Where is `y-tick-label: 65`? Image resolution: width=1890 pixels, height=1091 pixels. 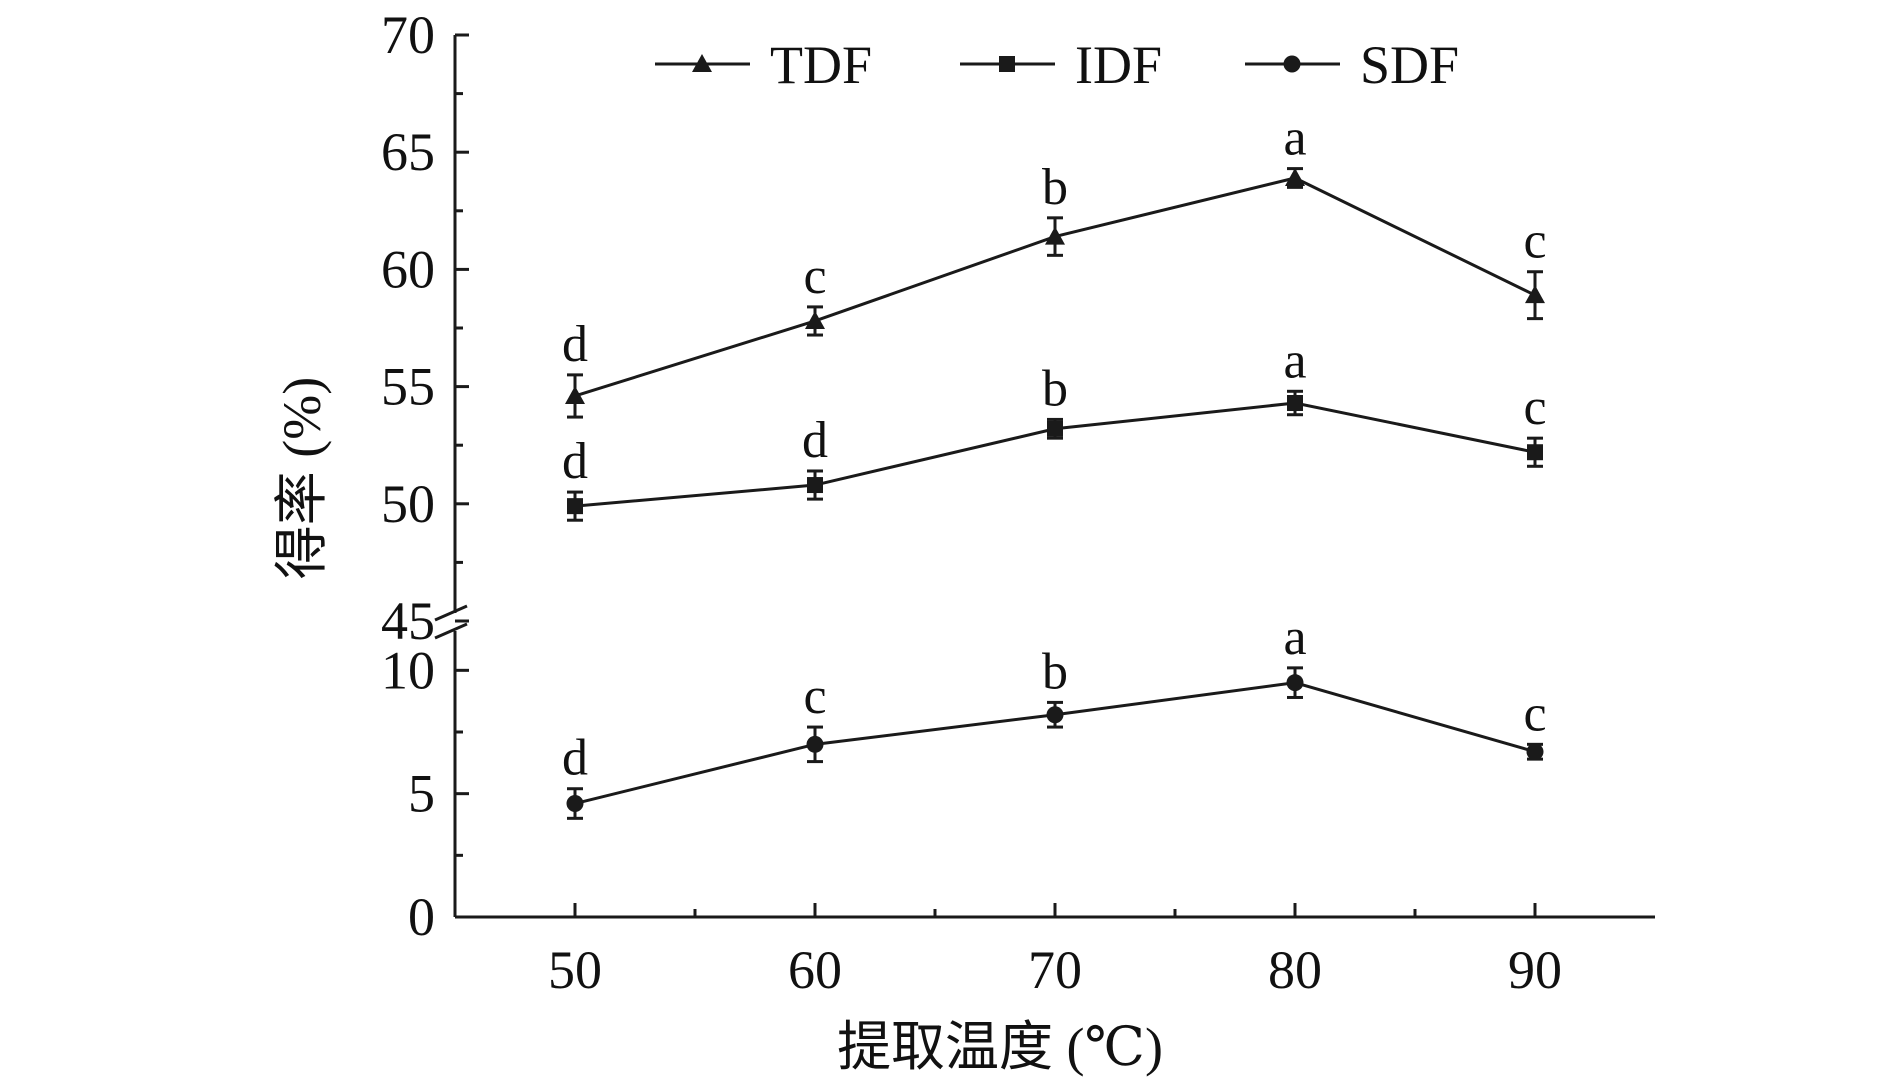
y-tick-label: 65 is located at coordinates (408, 152).